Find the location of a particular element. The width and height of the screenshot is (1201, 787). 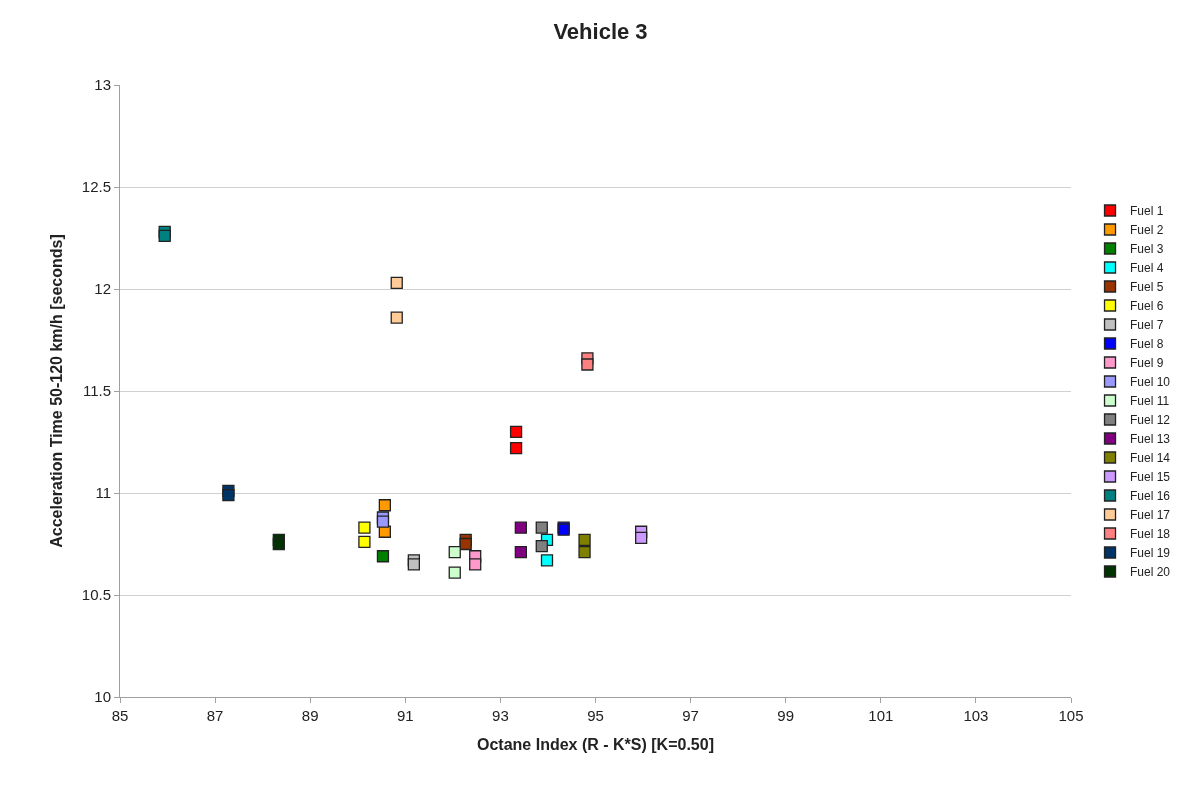

legend-label: Fuel 19 is located at coordinates (1150, 553).